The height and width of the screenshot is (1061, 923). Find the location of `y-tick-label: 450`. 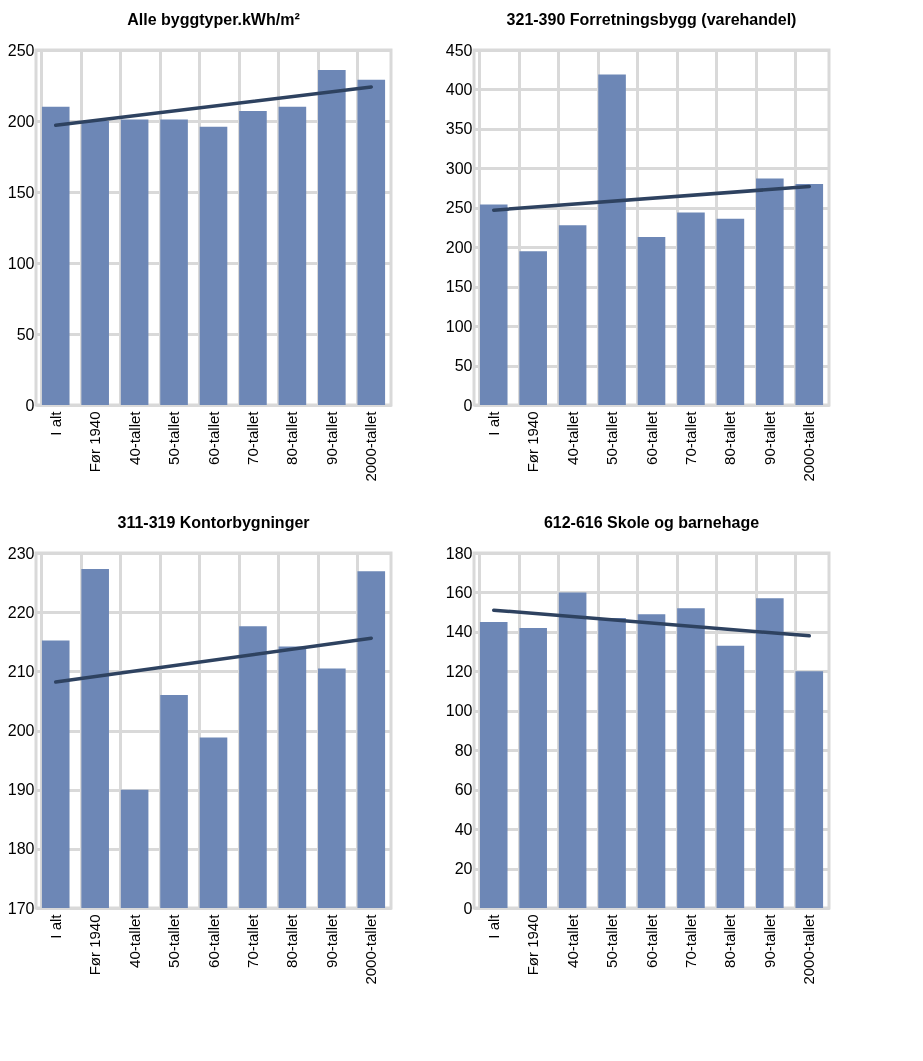

y-tick-label: 450 is located at coordinates (459, 50).